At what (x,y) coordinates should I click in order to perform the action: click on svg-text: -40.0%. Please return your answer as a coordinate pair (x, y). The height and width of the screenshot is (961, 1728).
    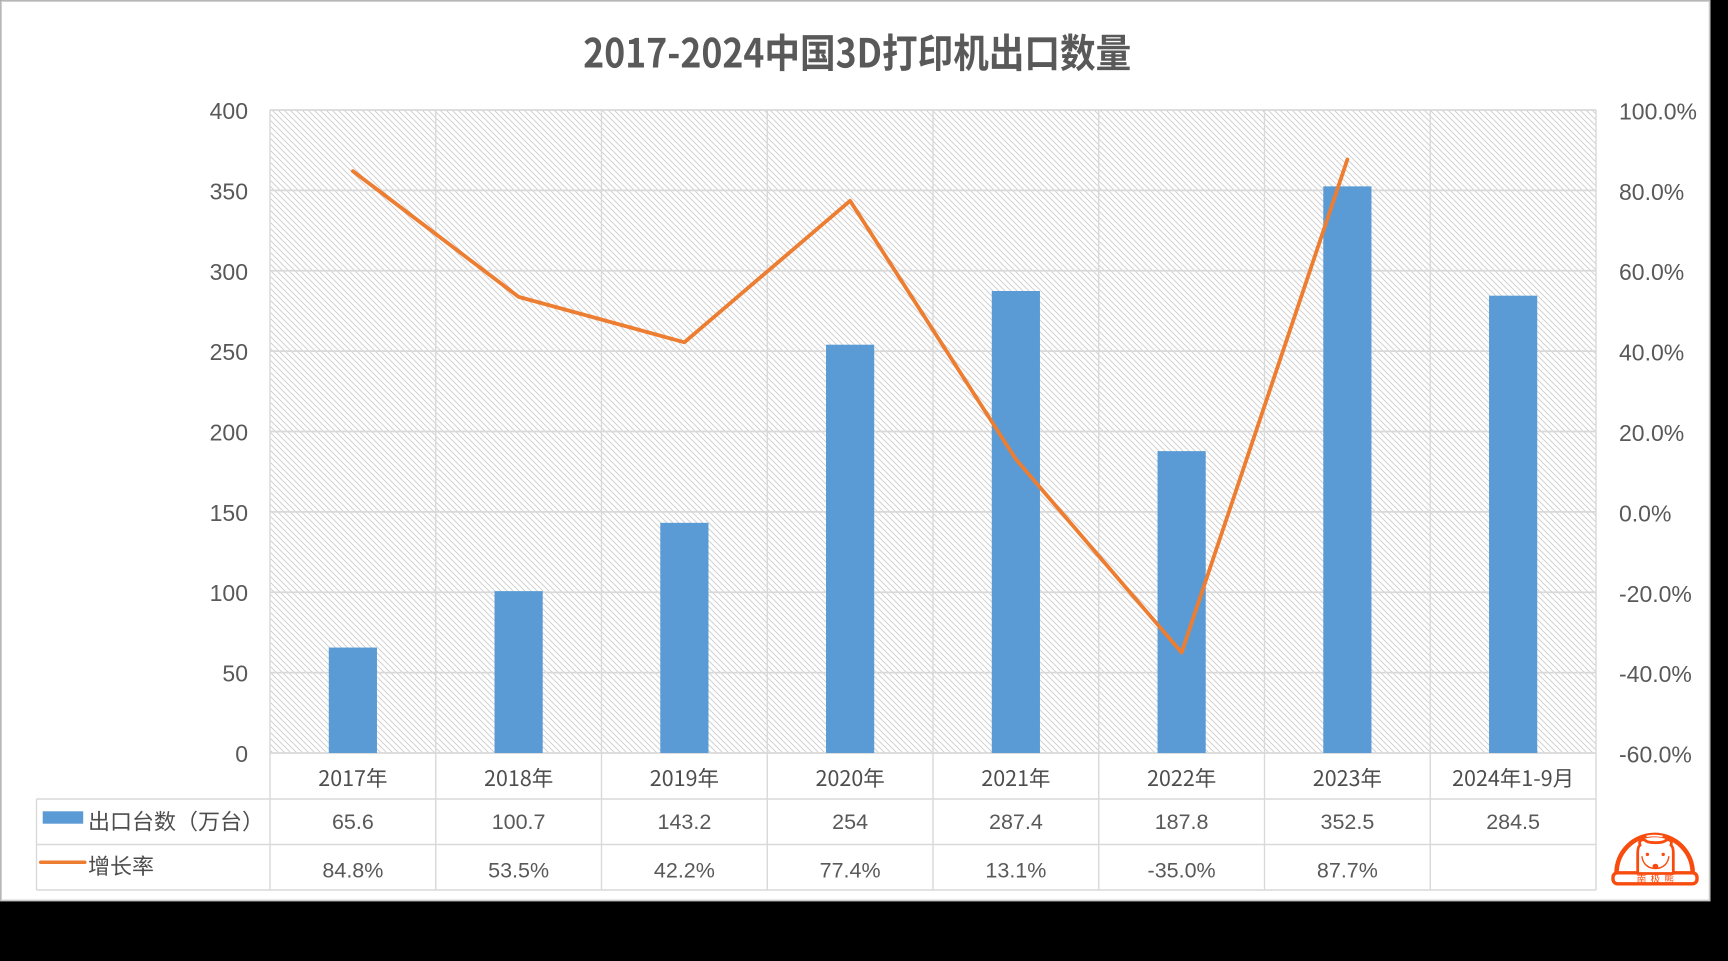
    Looking at the image, I should click on (1655, 674).